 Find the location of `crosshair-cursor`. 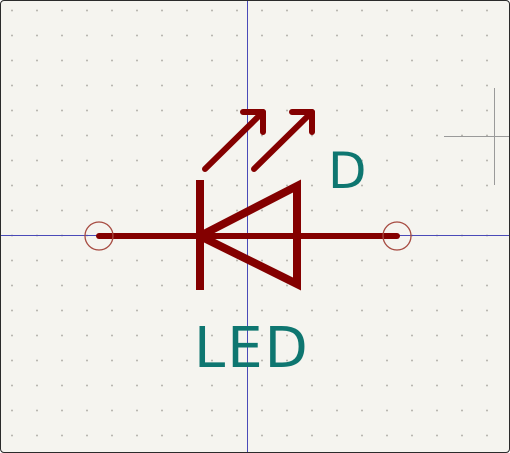

crosshair-cursor is located at coordinates (476, 136).